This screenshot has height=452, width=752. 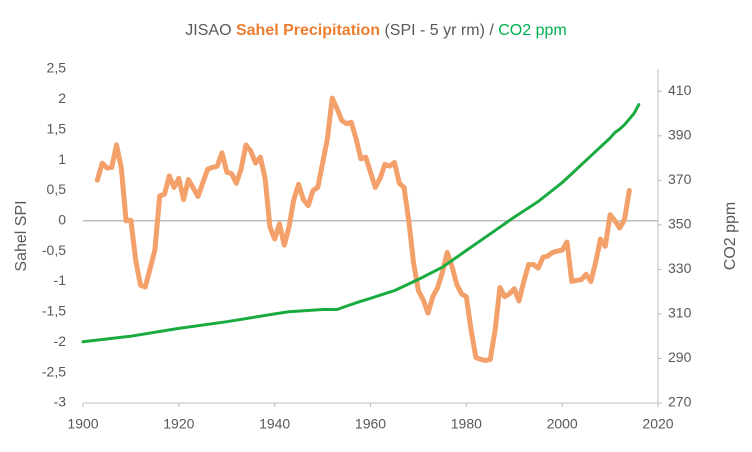 What do you see at coordinates (82, 424) in the screenshot?
I see `x-tick-label: 1900` at bounding box center [82, 424].